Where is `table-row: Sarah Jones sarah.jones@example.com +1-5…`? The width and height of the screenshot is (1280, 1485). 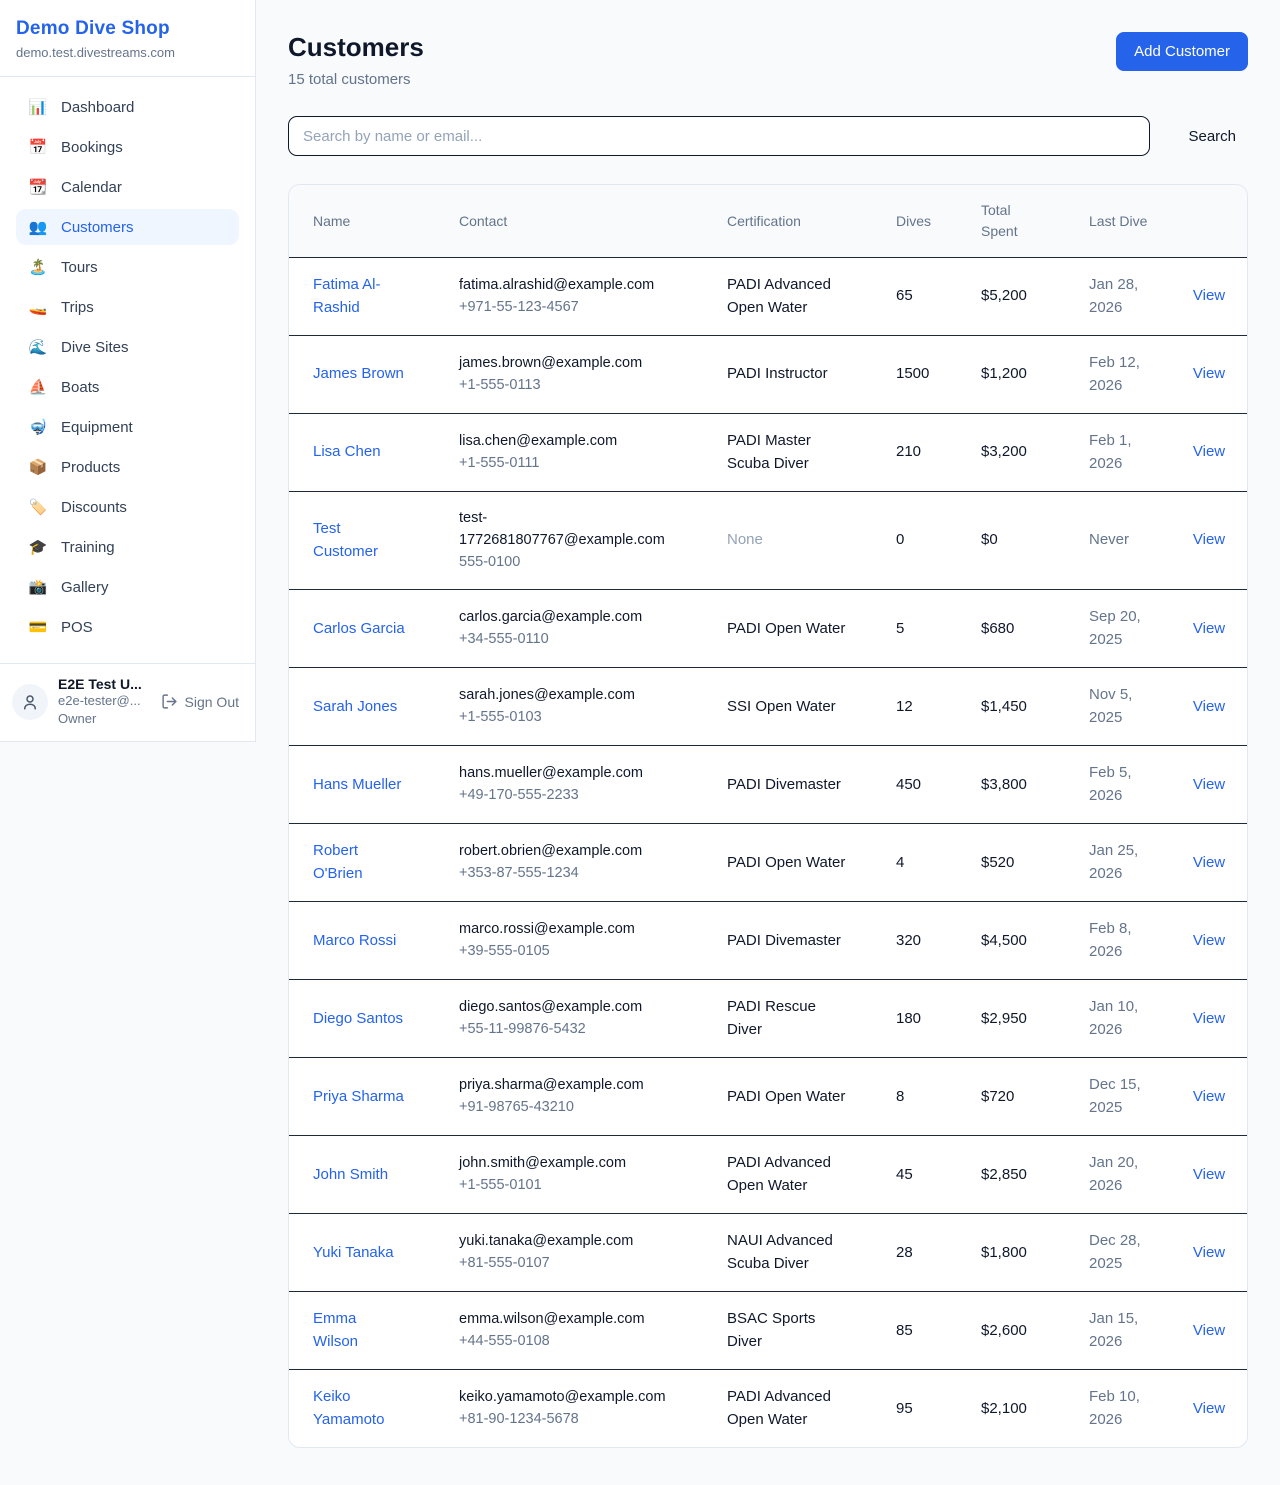
table-row: Sarah Jones sarah.jones@example.com +1-5… is located at coordinates (768, 707).